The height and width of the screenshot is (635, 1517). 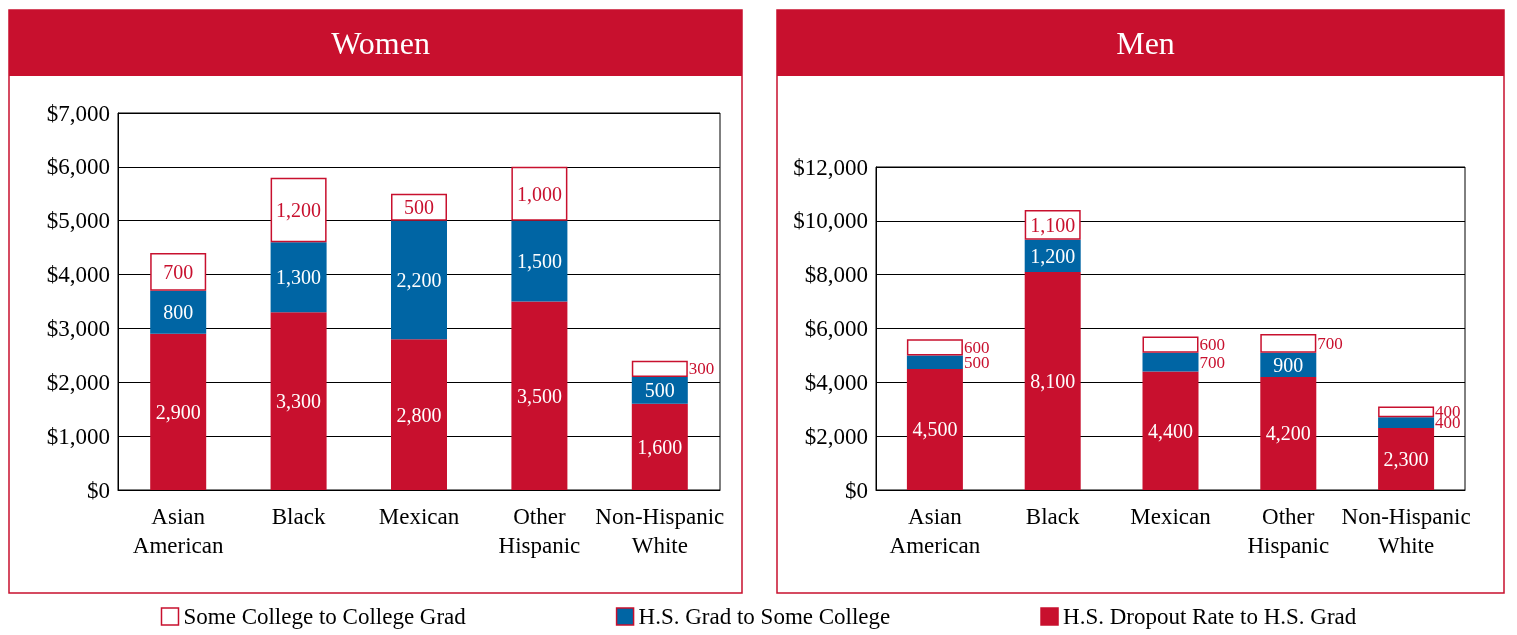 I want to click on data-label: 2,900, so click(x=178, y=411).